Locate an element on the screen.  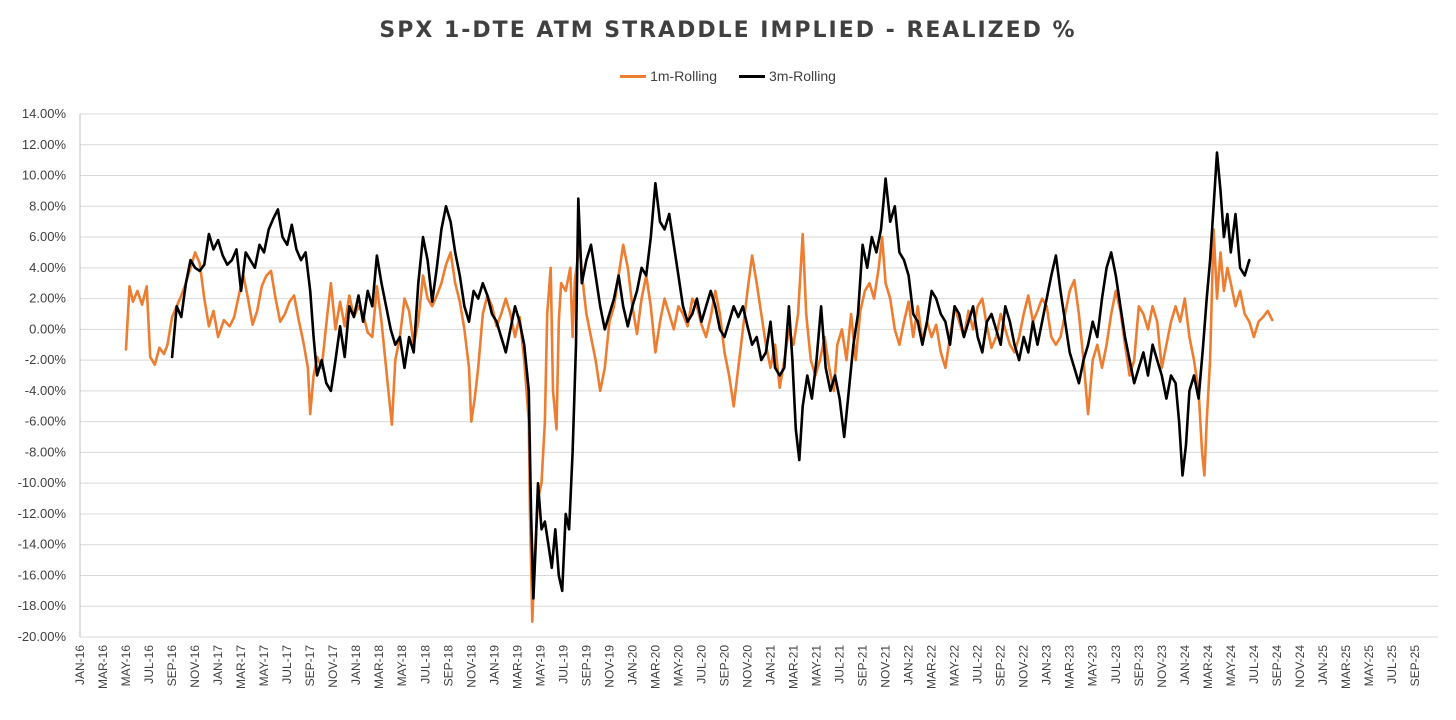
x-tick-label: MAY-25 is located at coordinates (1369, 666).